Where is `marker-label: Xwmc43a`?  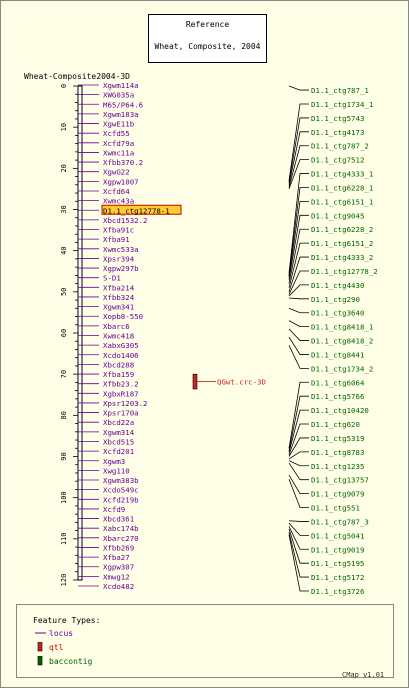
marker-label: Xwmc43a is located at coordinates (118, 201).